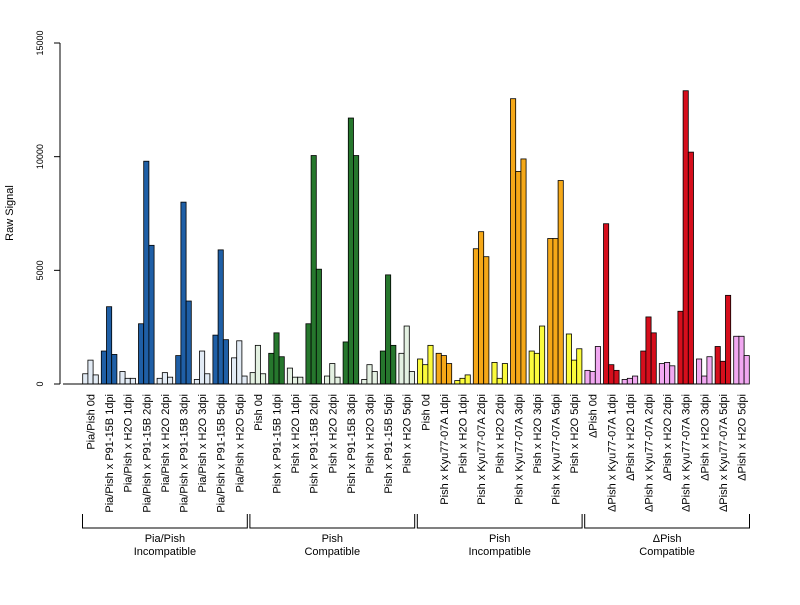 This screenshot has width=800, height=605. Describe the element at coordinates (222, 453) in the screenshot. I see `x-tick-label: Pia/Pish x P91-15B 5dpi` at that location.